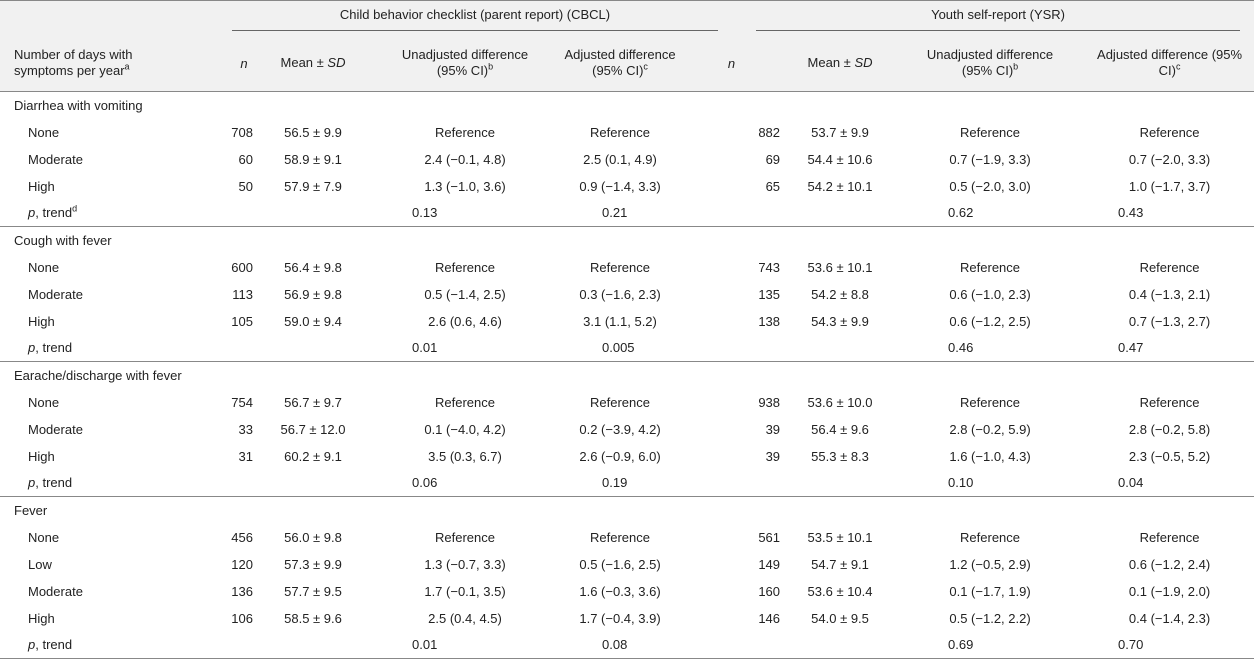 The image size is (1254, 665). I want to click on table-cell: 0.21, so click(615, 213).